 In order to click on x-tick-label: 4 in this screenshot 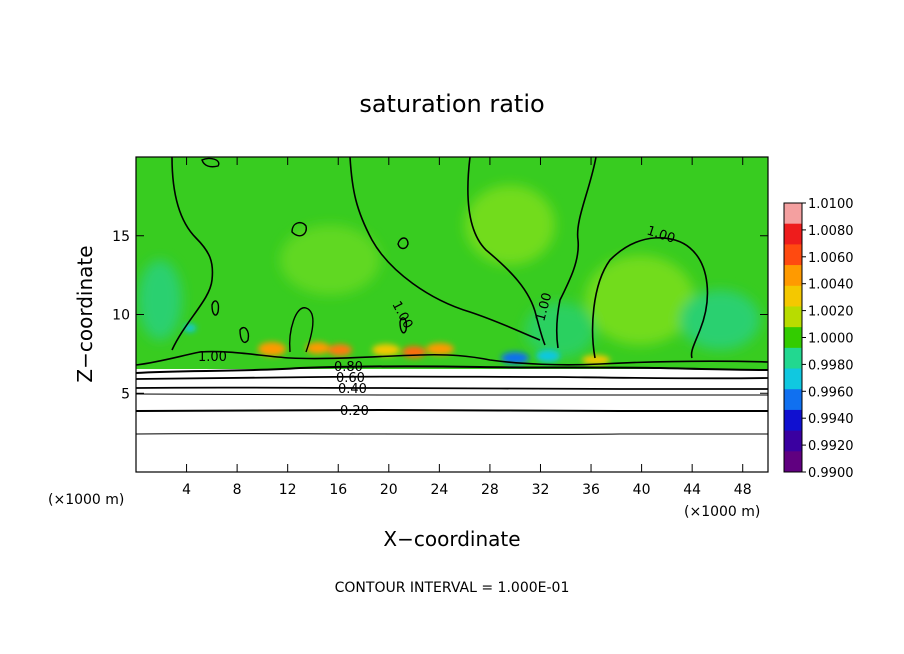, I will do `click(186, 490)`.